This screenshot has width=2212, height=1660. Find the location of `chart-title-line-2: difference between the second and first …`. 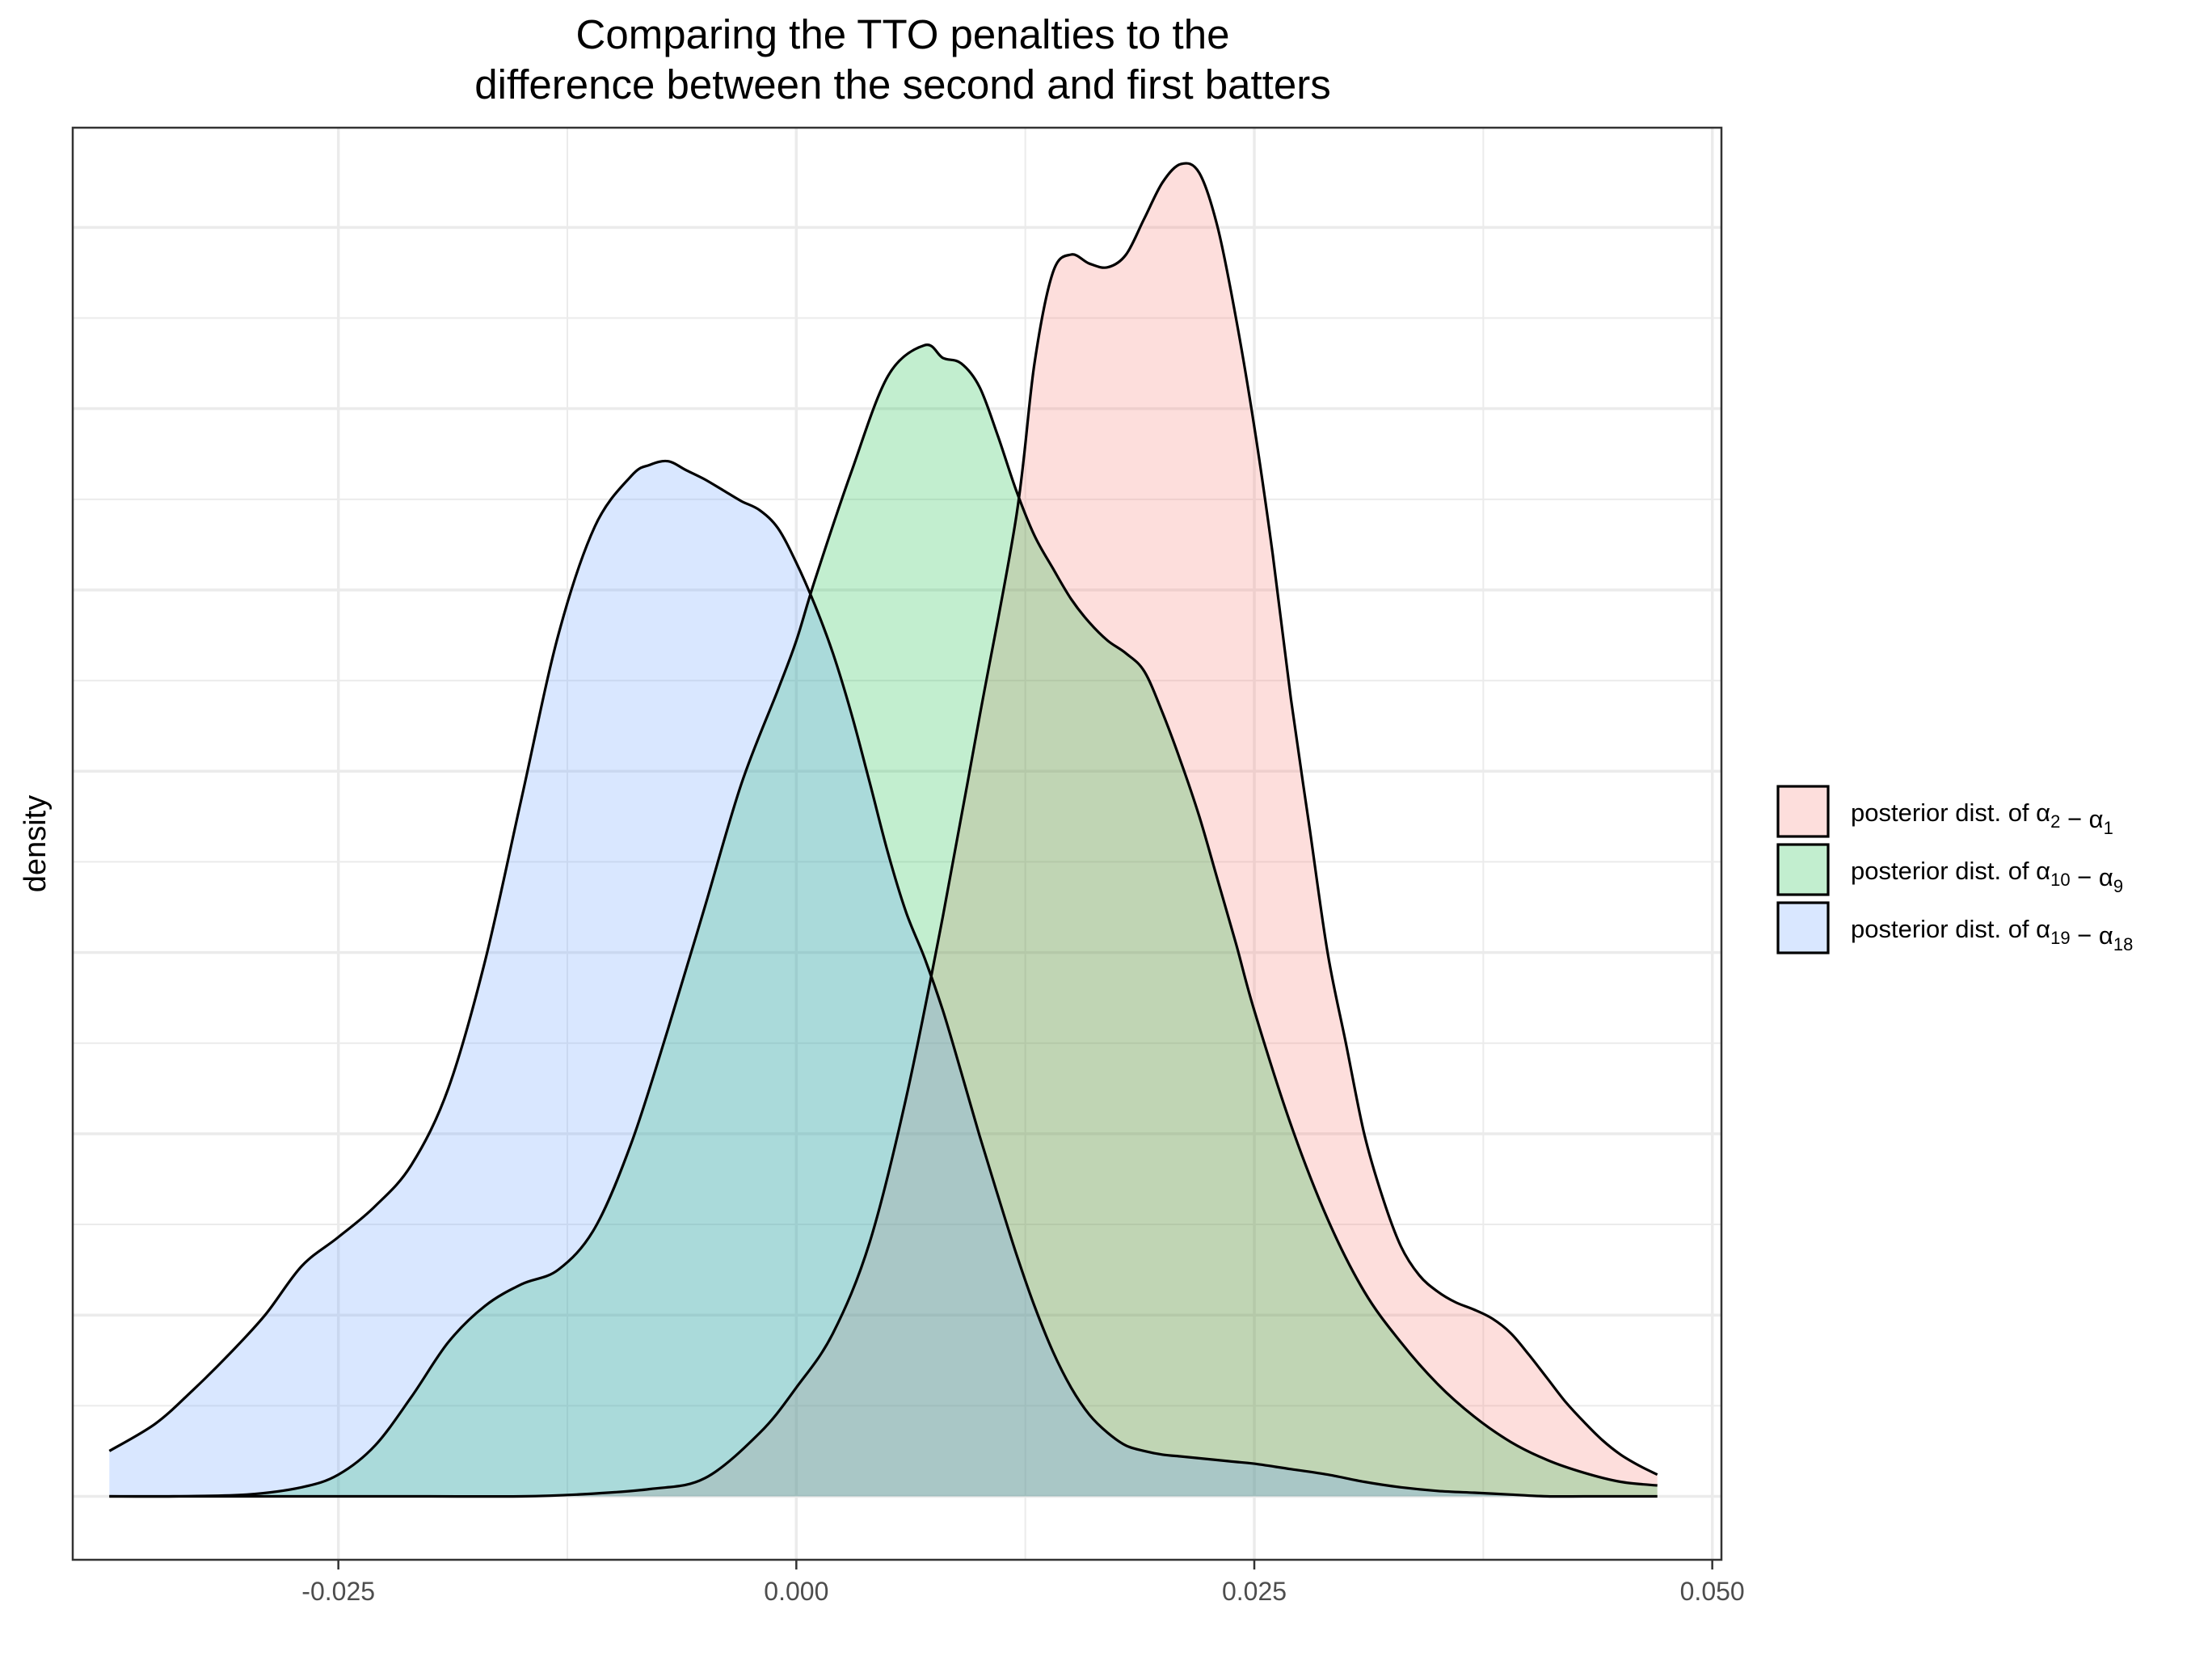

chart-title-line-2: difference between the second and first … is located at coordinates (902, 84).